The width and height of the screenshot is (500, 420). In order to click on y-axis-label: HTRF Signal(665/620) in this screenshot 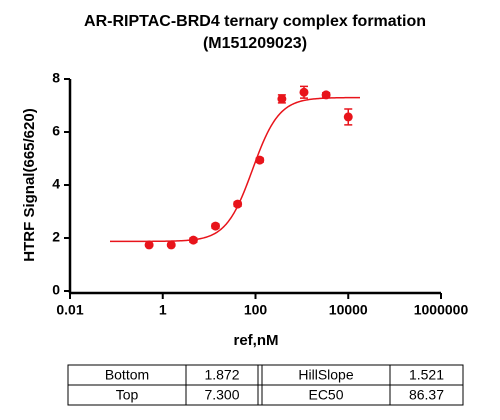, I will do `click(29, 184)`.